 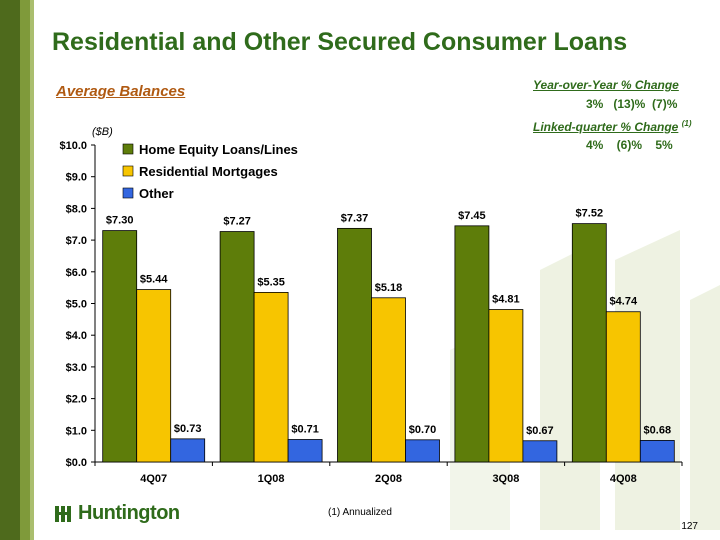 What do you see at coordinates (629, 145) in the screenshot?
I see `lq-change-values: 4% (6)% 5%` at bounding box center [629, 145].